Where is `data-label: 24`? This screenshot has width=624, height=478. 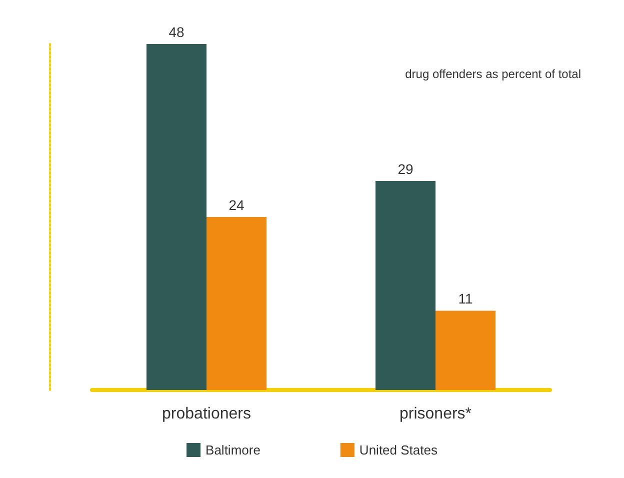 data-label: 24 is located at coordinates (236, 205).